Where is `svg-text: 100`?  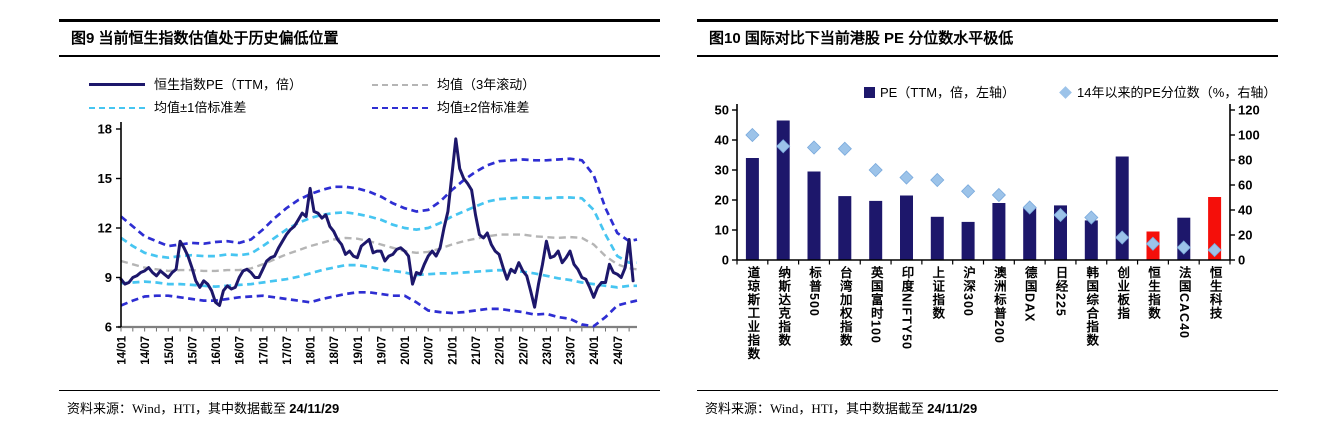 svg-text: 100 is located at coordinates (1249, 135).